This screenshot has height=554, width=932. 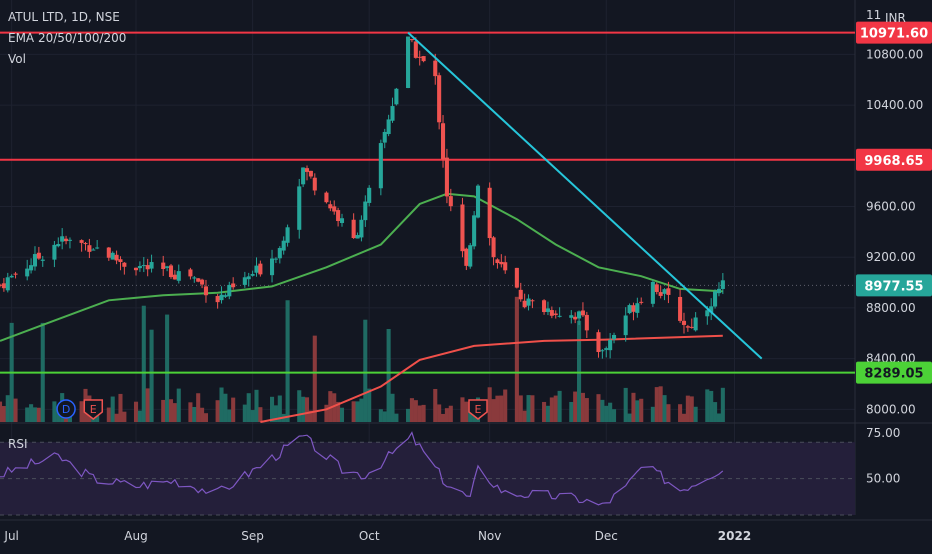 What do you see at coordinates (66, 409) in the screenshot?
I see `event-marker-label: D` at bounding box center [66, 409].